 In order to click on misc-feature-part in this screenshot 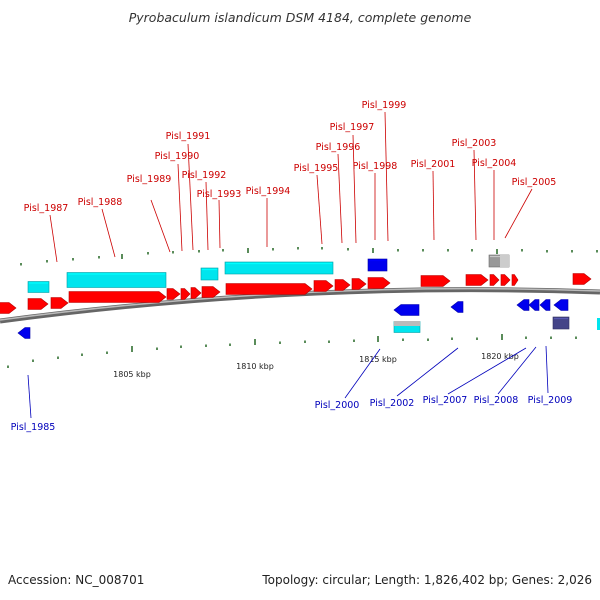, I will do `click(504, 261)`.